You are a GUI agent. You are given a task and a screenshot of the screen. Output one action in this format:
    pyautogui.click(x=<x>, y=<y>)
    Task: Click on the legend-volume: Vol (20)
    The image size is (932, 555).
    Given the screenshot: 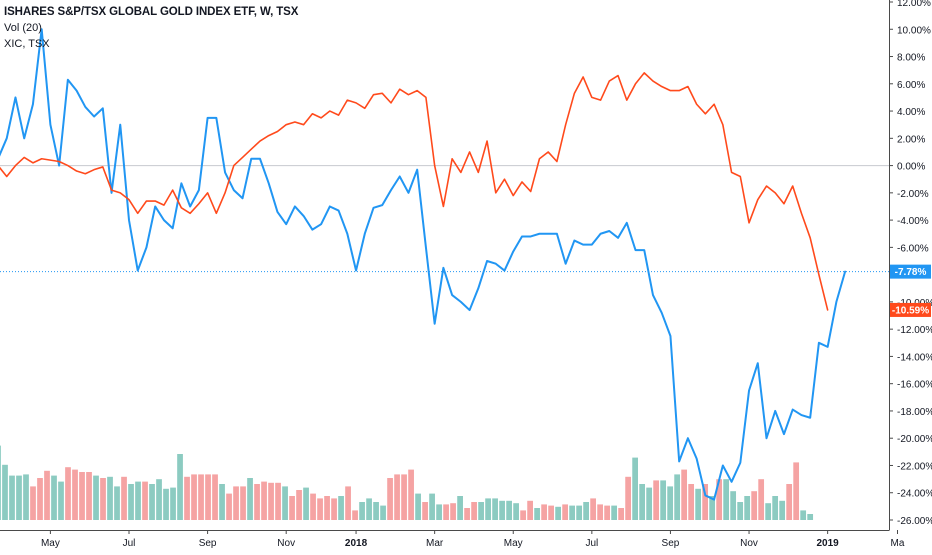 What is the action you would take?
    pyautogui.click(x=23, y=28)
    